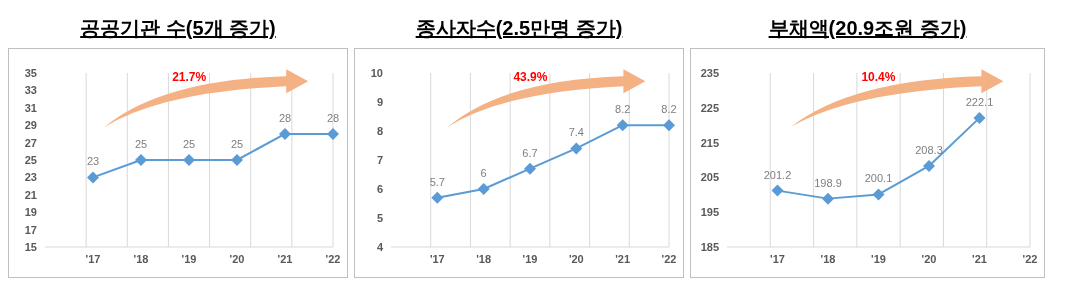 The width and height of the screenshot is (1073, 292). I want to click on y-tick-label: 225, so click(709, 107).